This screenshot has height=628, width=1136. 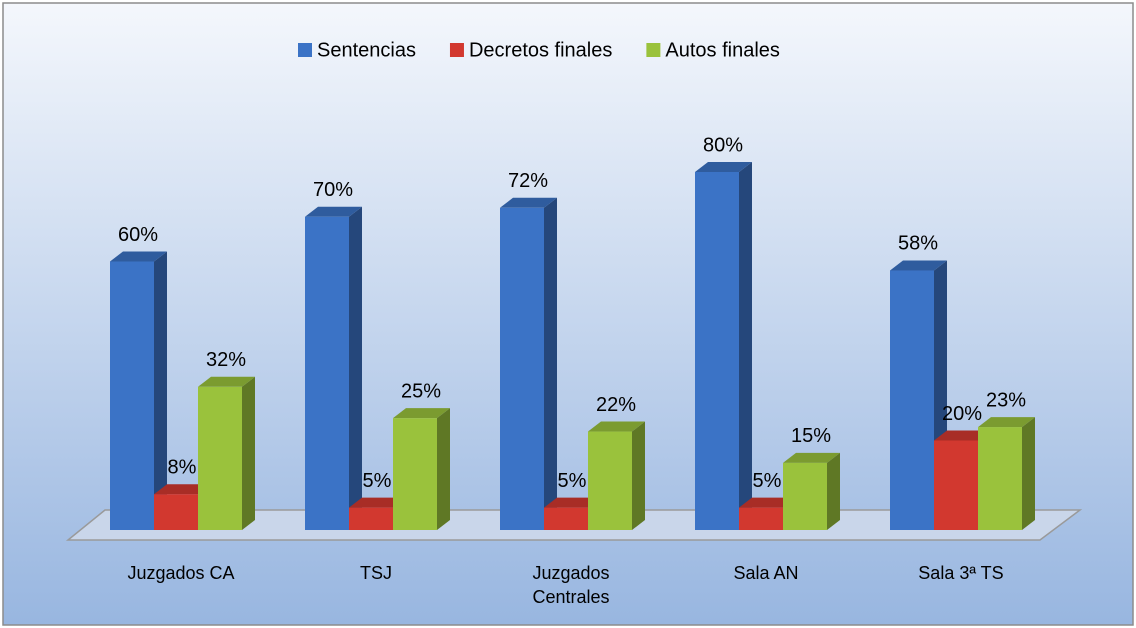 What do you see at coordinates (1006, 400) in the screenshot?
I see `data-label: 23%` at bounding box center [1006, 400].